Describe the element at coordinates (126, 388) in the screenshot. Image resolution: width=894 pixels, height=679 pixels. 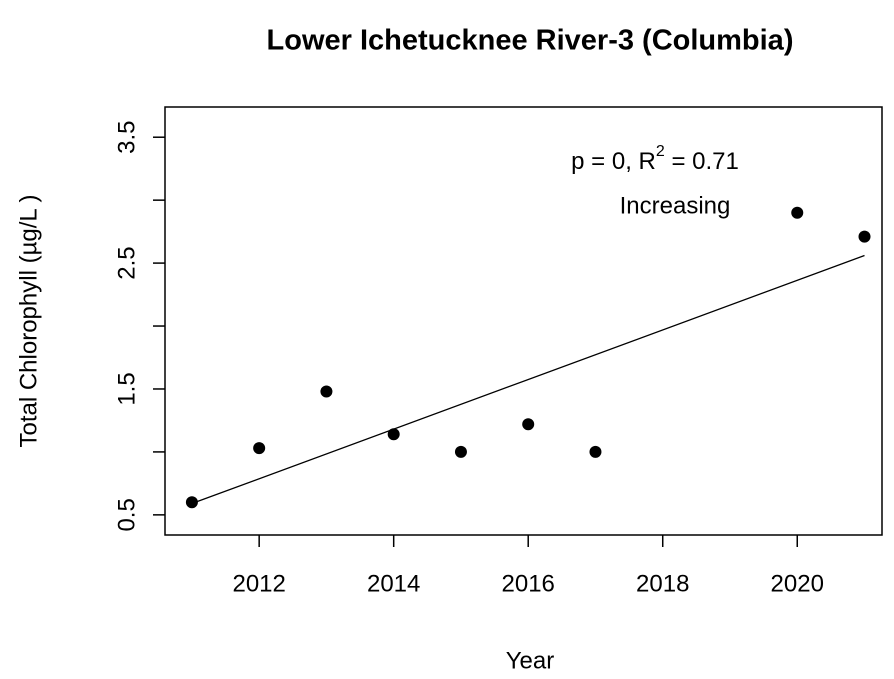
I see `y-tick-label: 1.5` at that location.